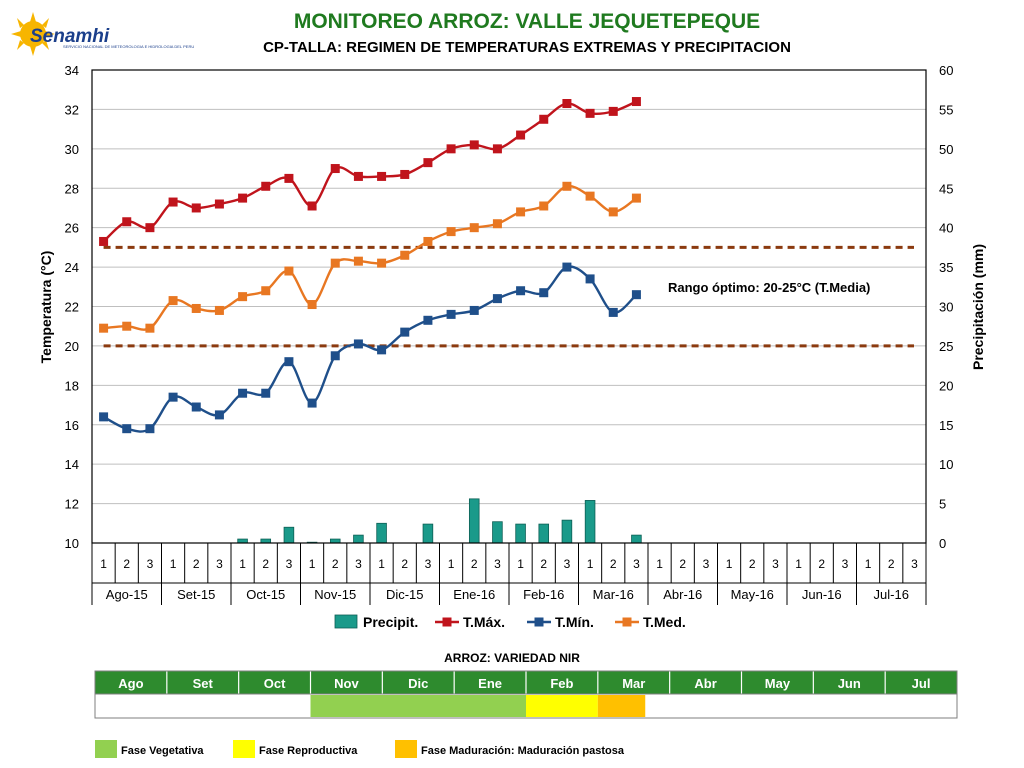 The height and width of the screenshot is (768, 1024). I want to click on phase-month-label: Feb, so click(561, 683).